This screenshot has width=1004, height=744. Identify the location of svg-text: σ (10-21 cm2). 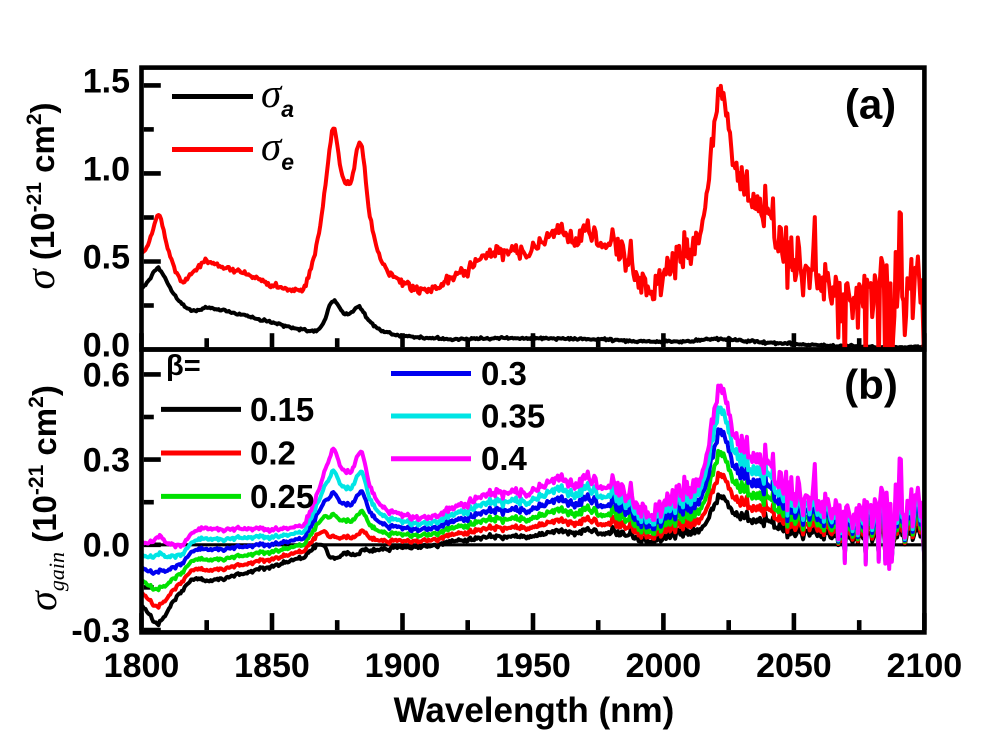
(40, 195).